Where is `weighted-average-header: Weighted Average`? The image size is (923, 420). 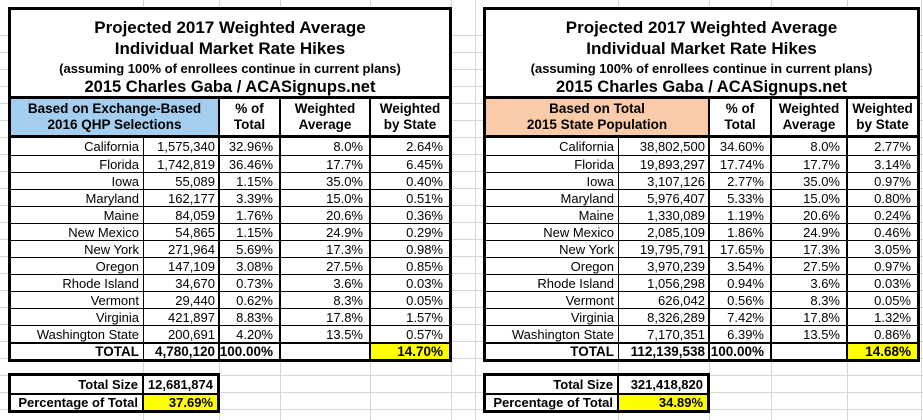
weighted-average-header: Weighted Average is located at coordinates (810, 117).